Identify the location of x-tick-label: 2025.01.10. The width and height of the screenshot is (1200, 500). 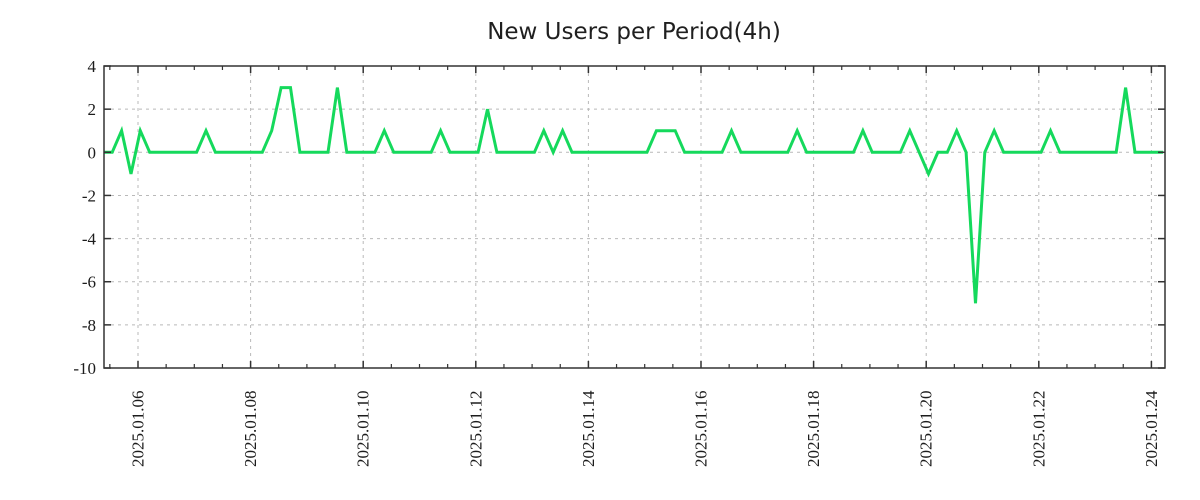
(363, 429).